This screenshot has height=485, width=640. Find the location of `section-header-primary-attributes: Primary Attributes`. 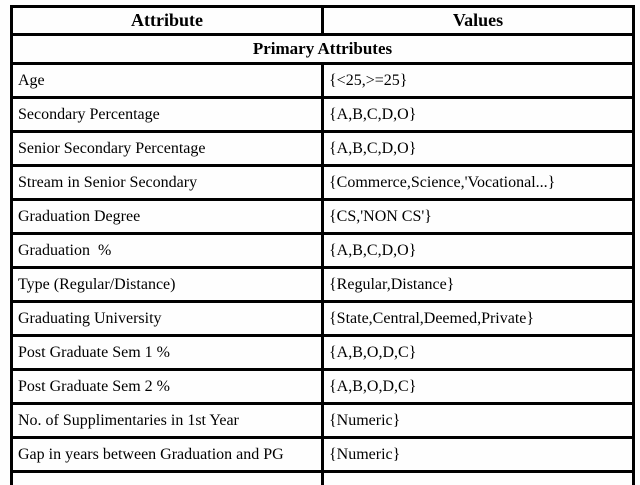

section-header-primary-attributes: Primary Attributes is located at coordinates (322, 49).